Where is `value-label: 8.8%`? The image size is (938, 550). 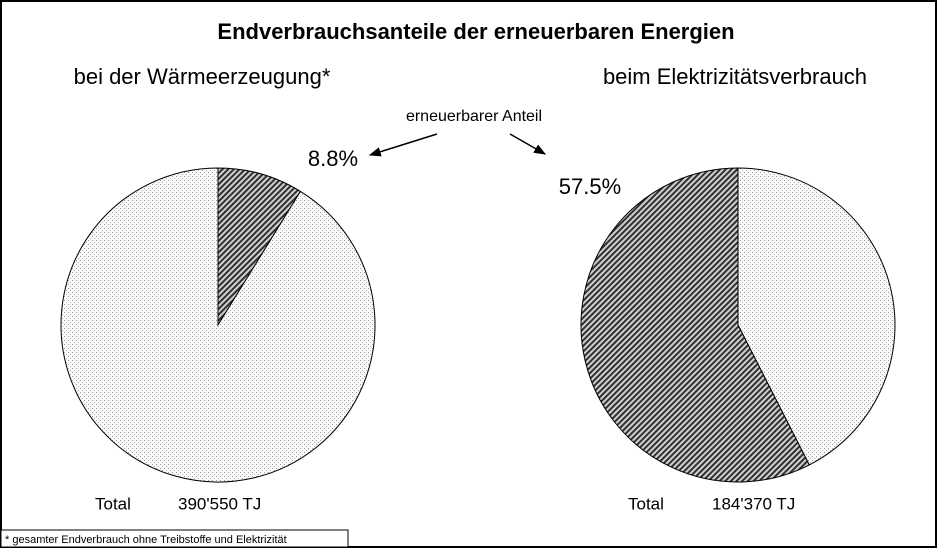
value-label: 8.8% is located at coordinates (333, 158).